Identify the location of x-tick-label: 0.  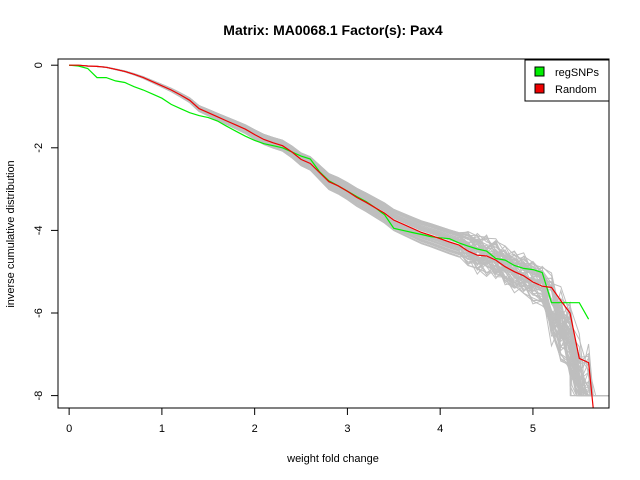
(69, 429).